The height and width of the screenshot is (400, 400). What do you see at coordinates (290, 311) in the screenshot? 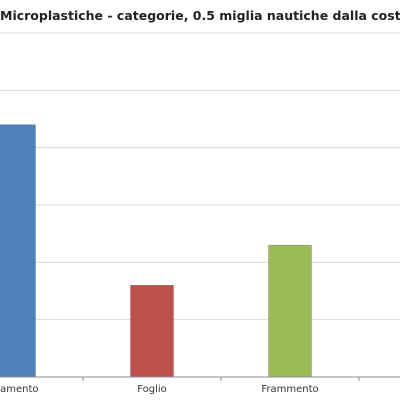
I see `bar-frammento` at bounding box center [290, 311].